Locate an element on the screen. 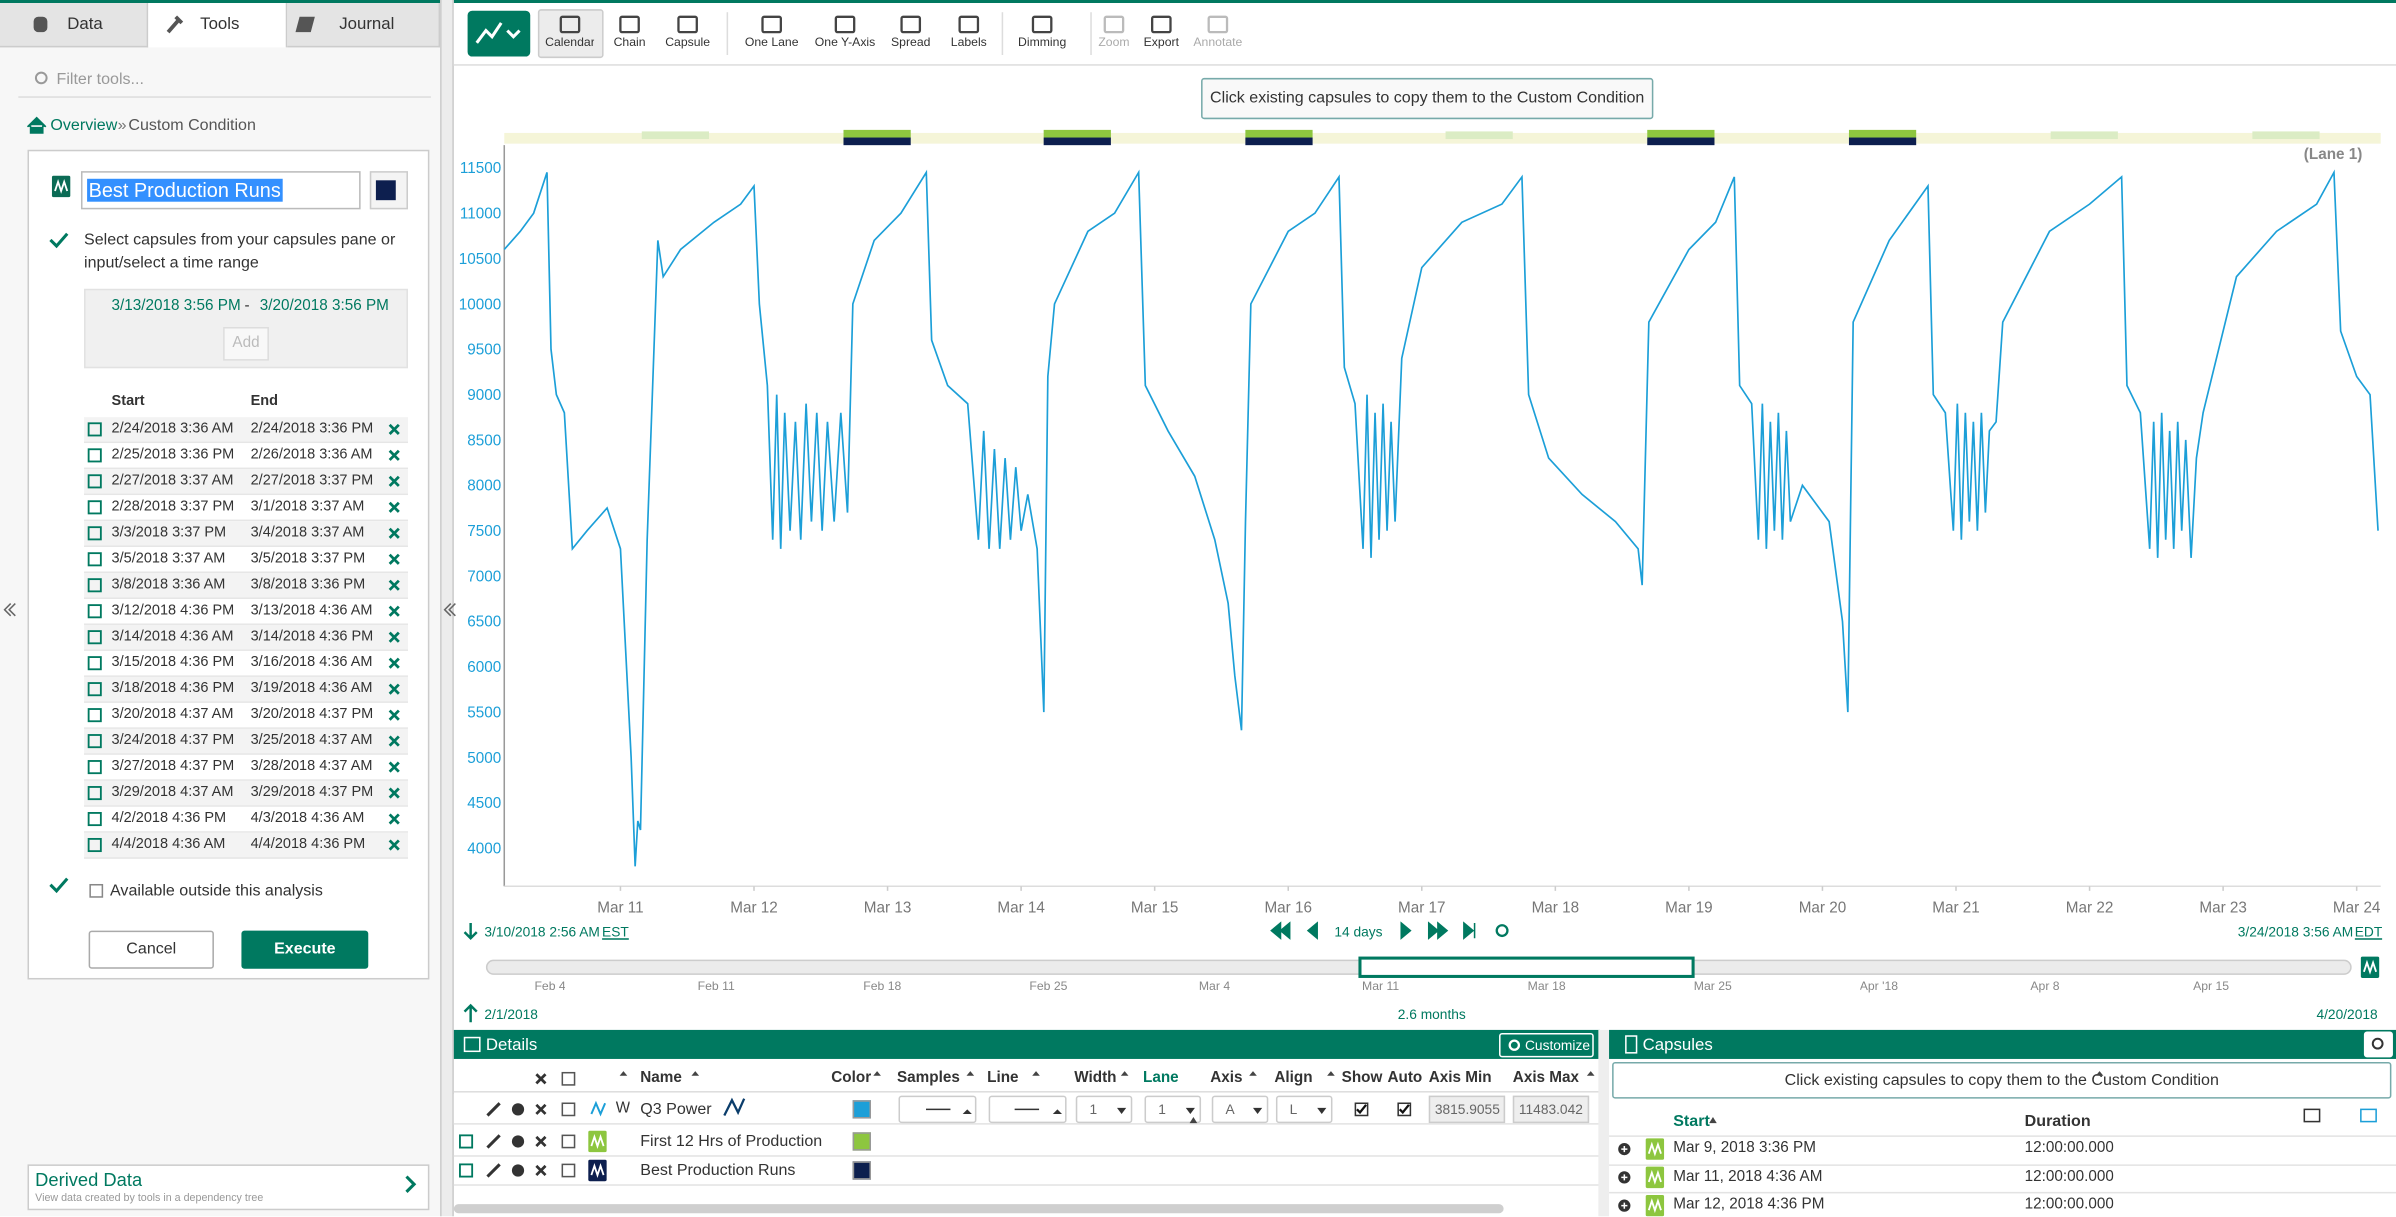  capsule-list-start: Mar 9, 2018 3:36 PM is located at coordinates (1744, 1148).